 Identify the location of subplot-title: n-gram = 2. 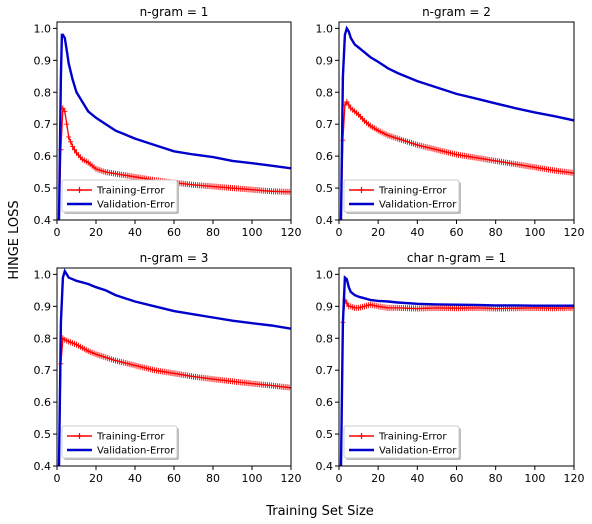
(456, 12).